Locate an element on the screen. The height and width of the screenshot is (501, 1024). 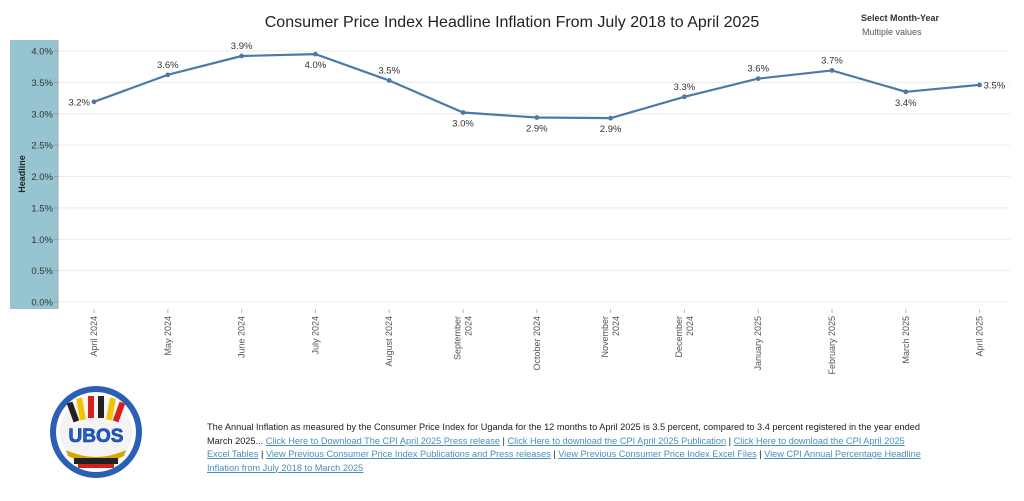
x-tick-label: October 2024 is located at coordinates (537, 343).